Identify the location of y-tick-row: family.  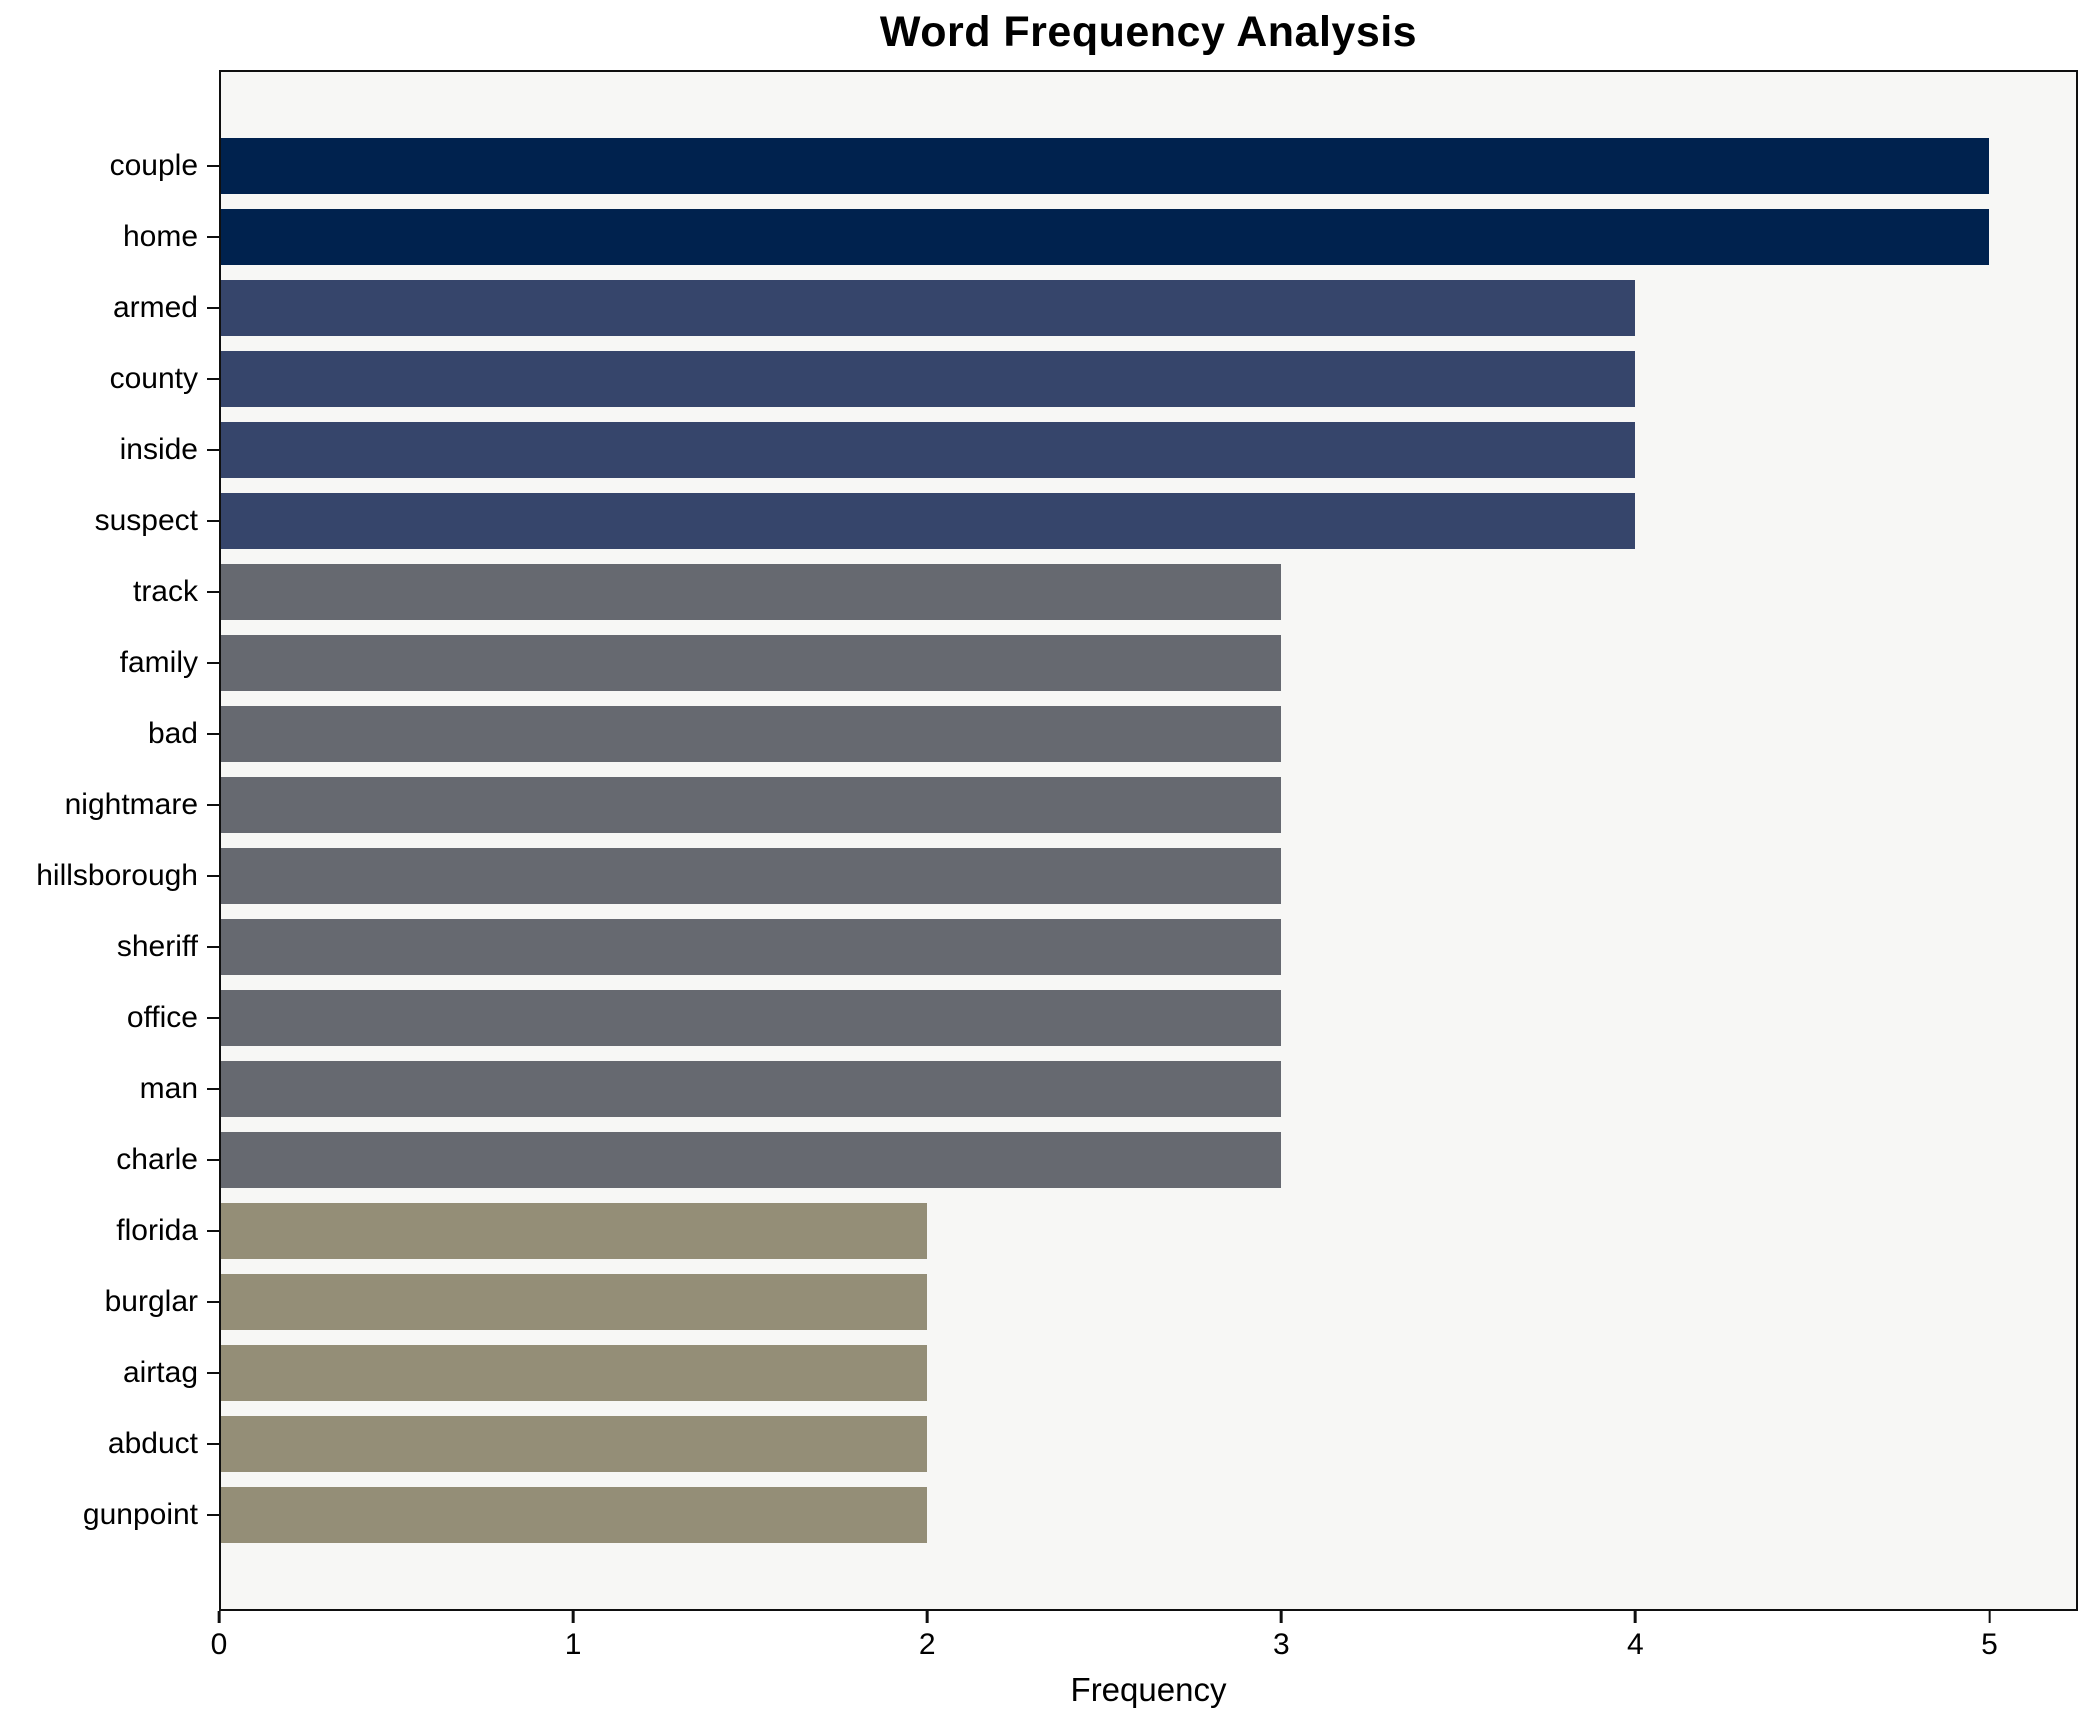
(109, 663).